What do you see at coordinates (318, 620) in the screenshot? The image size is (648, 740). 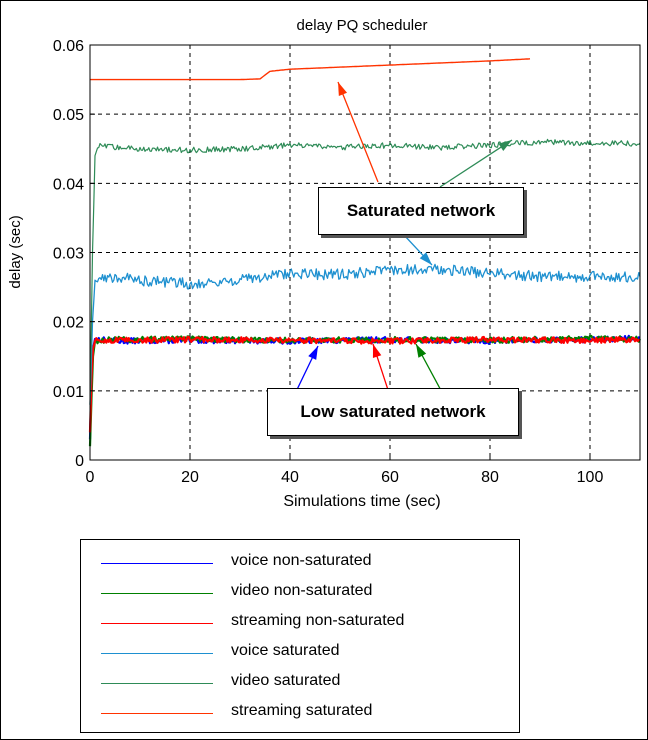 I see `legend-label: streaming non-saturated` at bounding box center [318, 620].